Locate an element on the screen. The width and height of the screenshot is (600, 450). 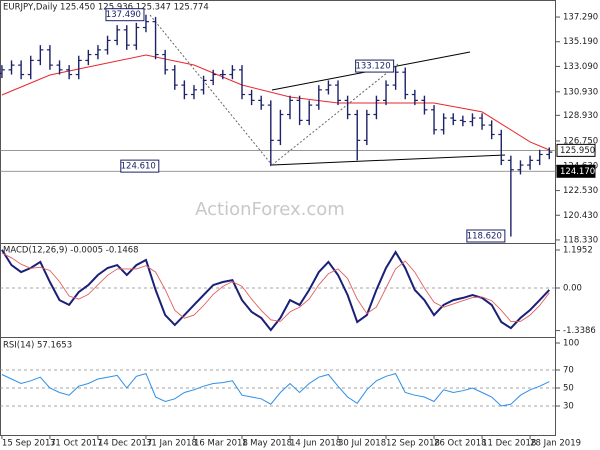
price-annotation: 133.120 is located at coordinates (372, 67).